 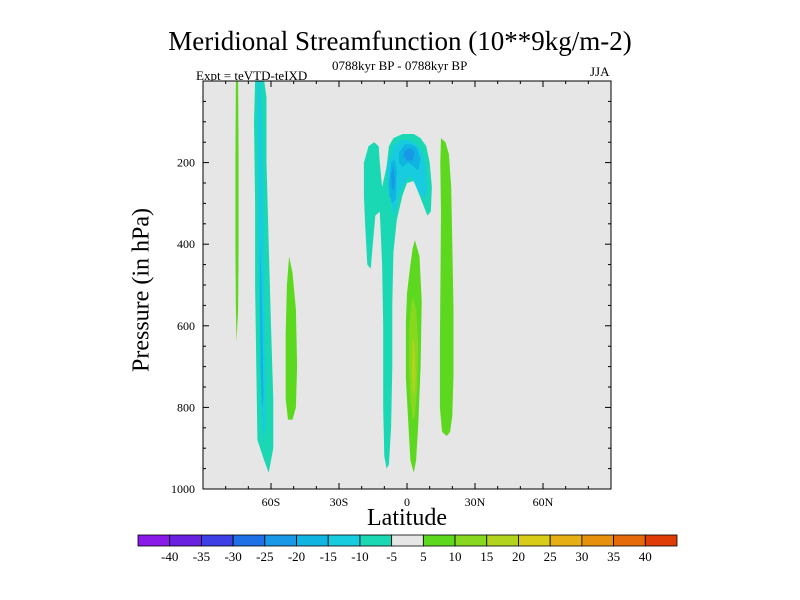 I want to click on x-tick-label: 30S, so click(x=339, y=502).